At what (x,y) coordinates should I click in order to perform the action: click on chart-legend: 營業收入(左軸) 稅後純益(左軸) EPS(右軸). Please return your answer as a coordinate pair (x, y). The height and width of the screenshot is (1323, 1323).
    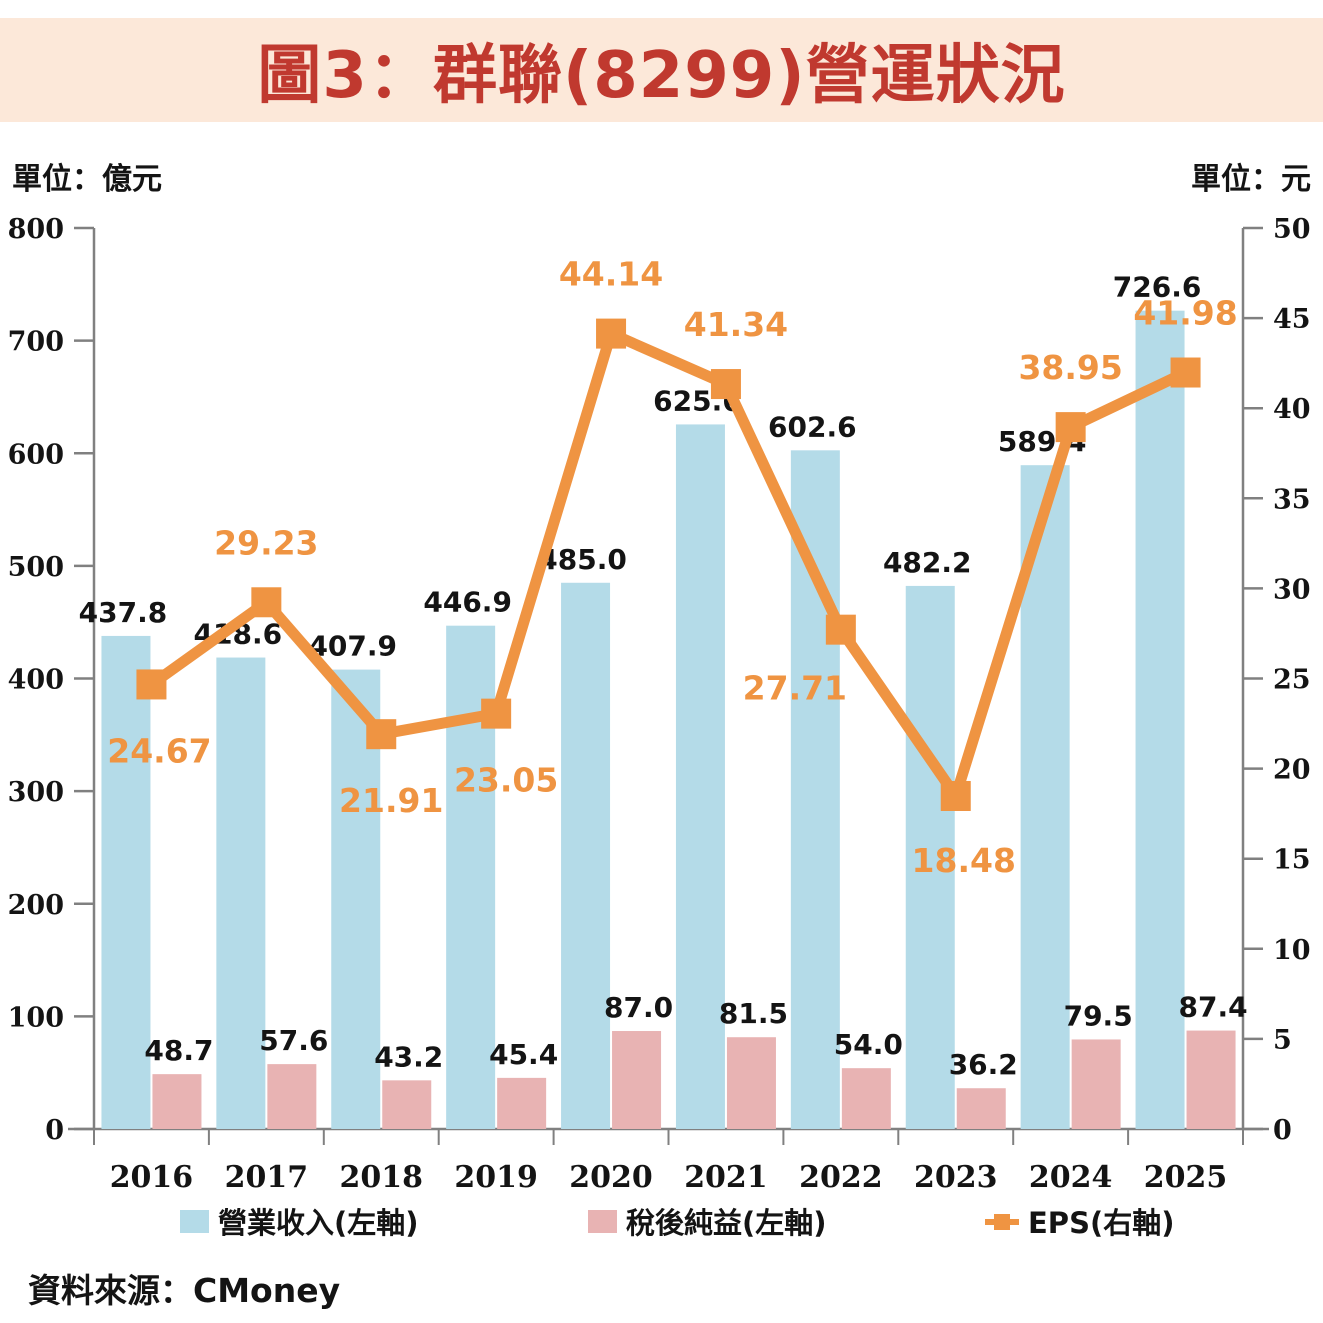
    Looking at the image, I should click on (661, 1221).